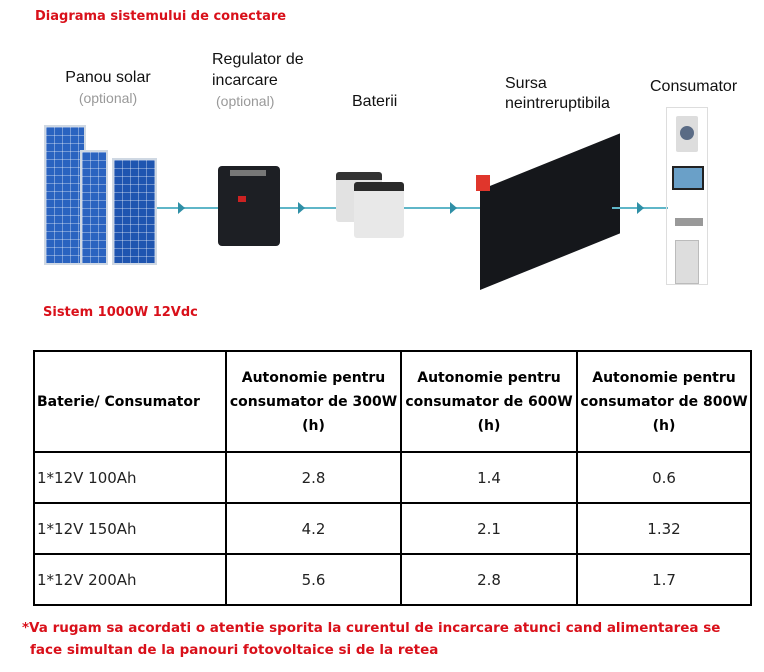  I want to click on cell-battery: 1*12V 100Ah, so click(130, 477).